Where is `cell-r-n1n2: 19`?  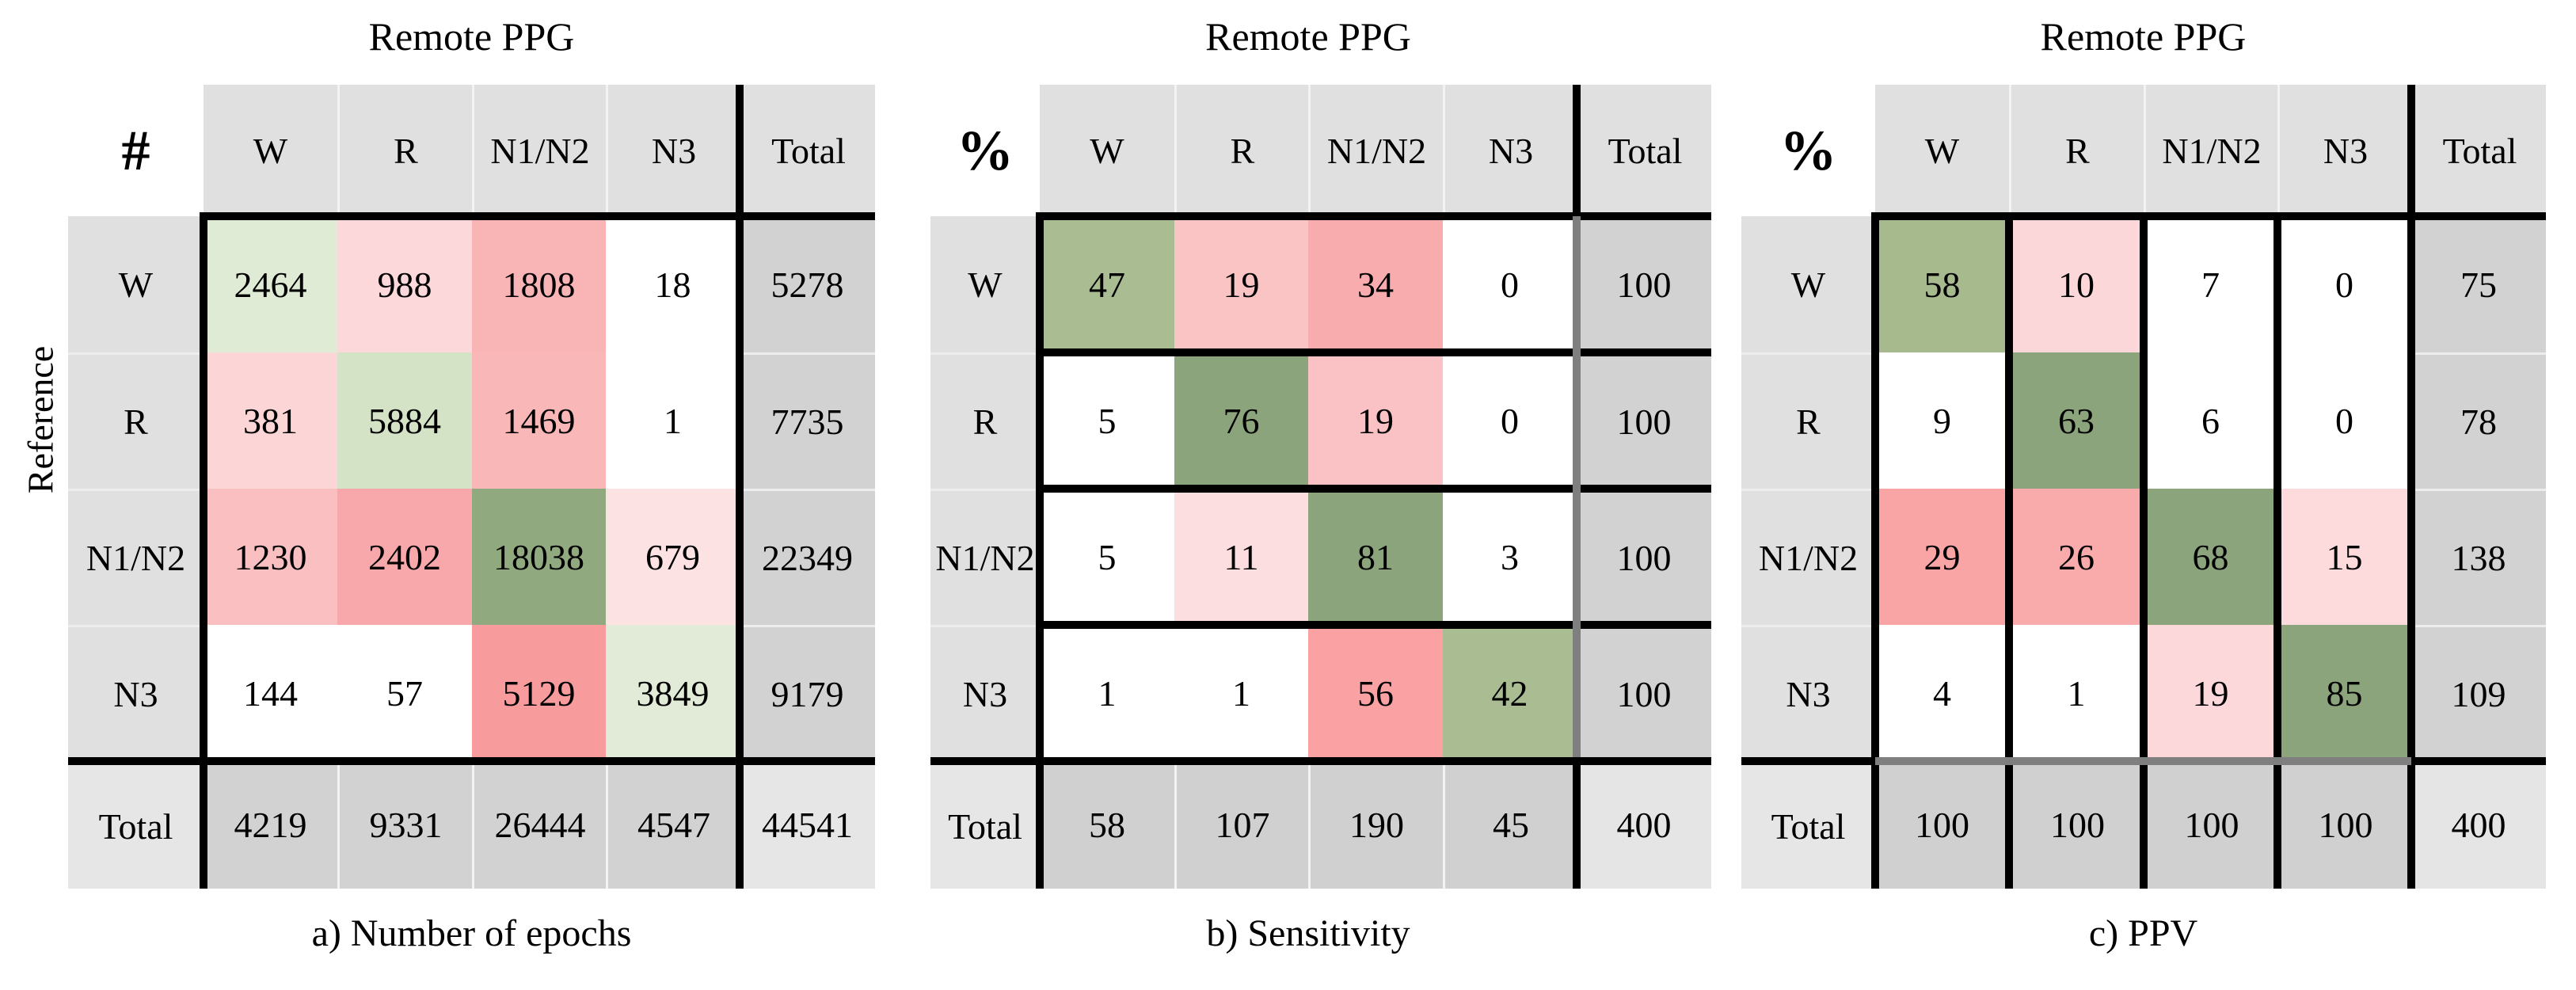
cell-r-n1n2: 19 is located at coordinates (1375, 420).